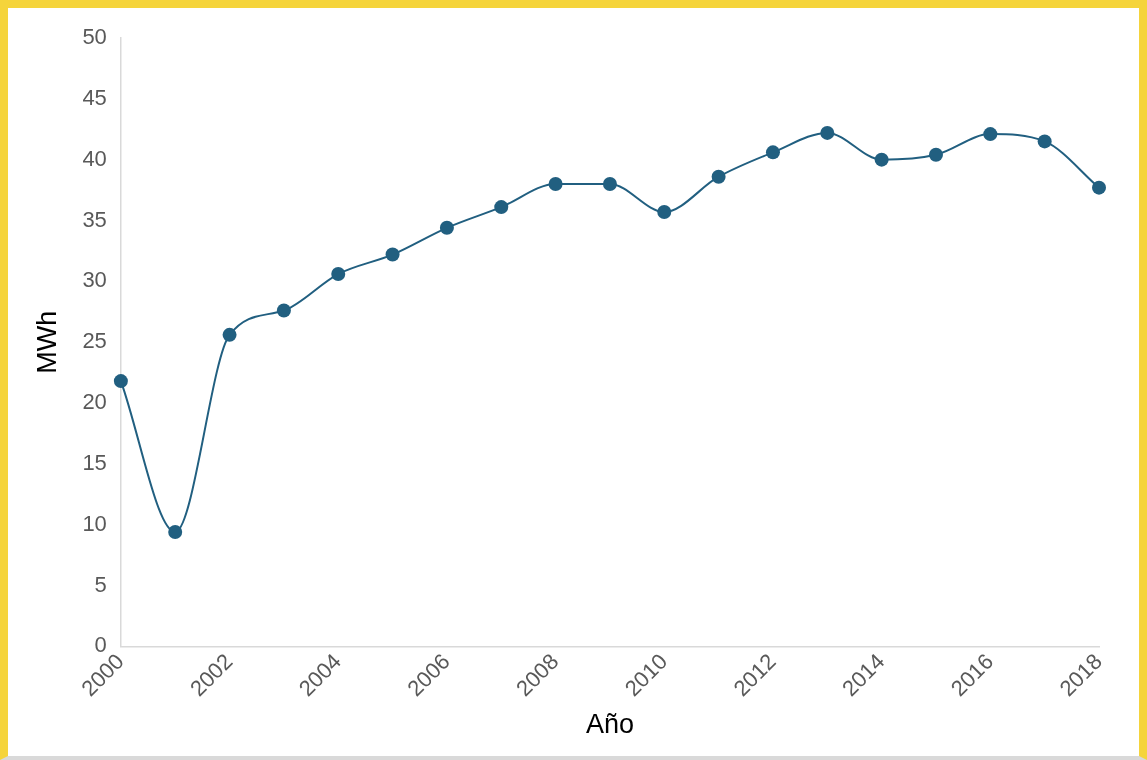 Image resolution: width=1147 pixels, height=760 pixels. What do you see at coordinates (94, 219) in the screenshot?
I see `y-tick-label: 35` at bounding box center [94, 219].